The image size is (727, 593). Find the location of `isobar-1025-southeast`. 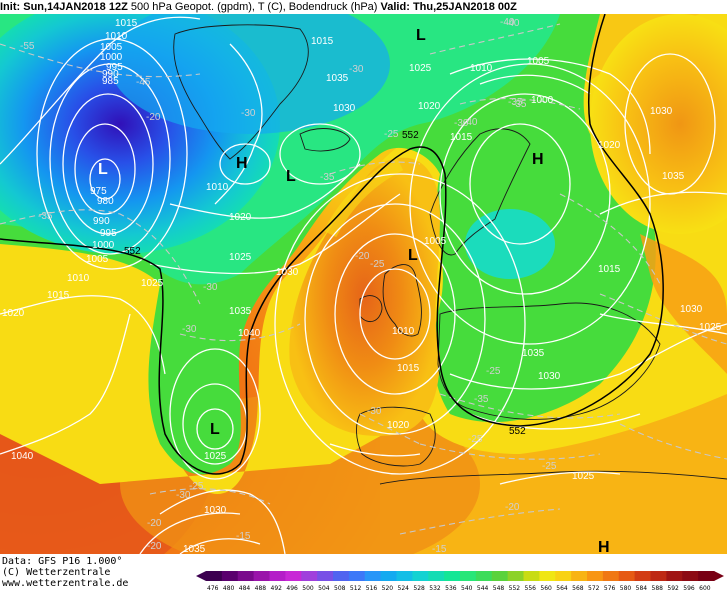

isobar-1025-southeast is located at coordinates (588, 356).